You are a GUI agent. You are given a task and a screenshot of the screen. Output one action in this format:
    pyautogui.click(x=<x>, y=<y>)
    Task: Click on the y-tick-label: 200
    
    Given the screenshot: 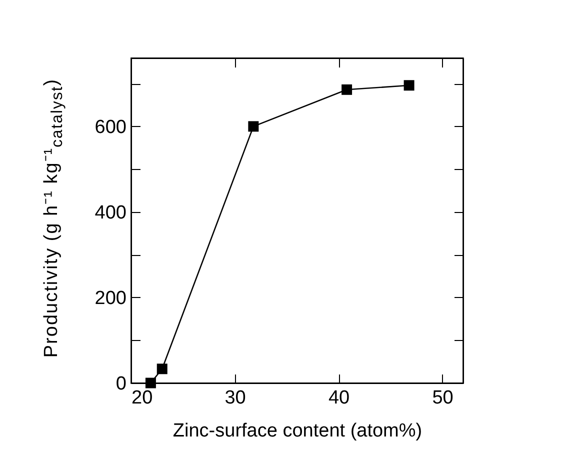 What is the action you would take?
    pyautogui.click(x=110, y=298)
    